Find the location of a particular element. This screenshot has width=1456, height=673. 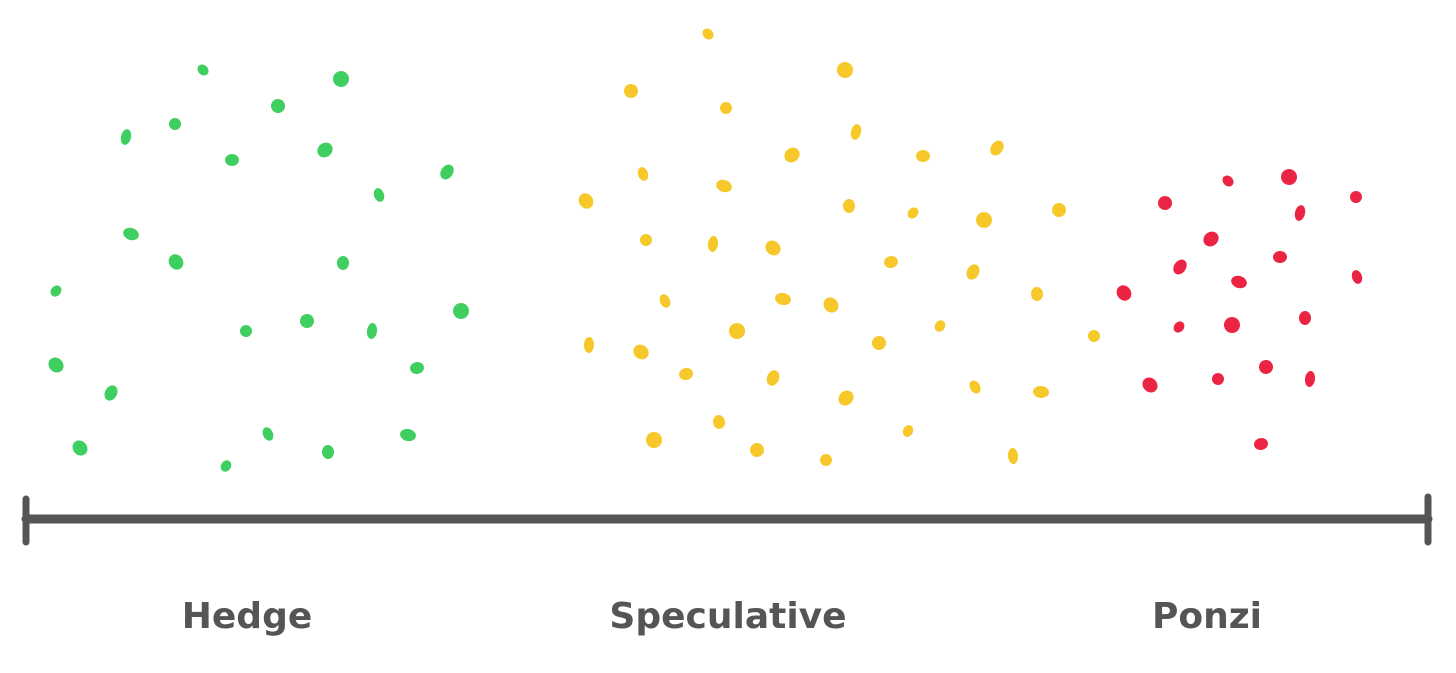

speculative-label: Speculative is located at coordinates (727, 616).